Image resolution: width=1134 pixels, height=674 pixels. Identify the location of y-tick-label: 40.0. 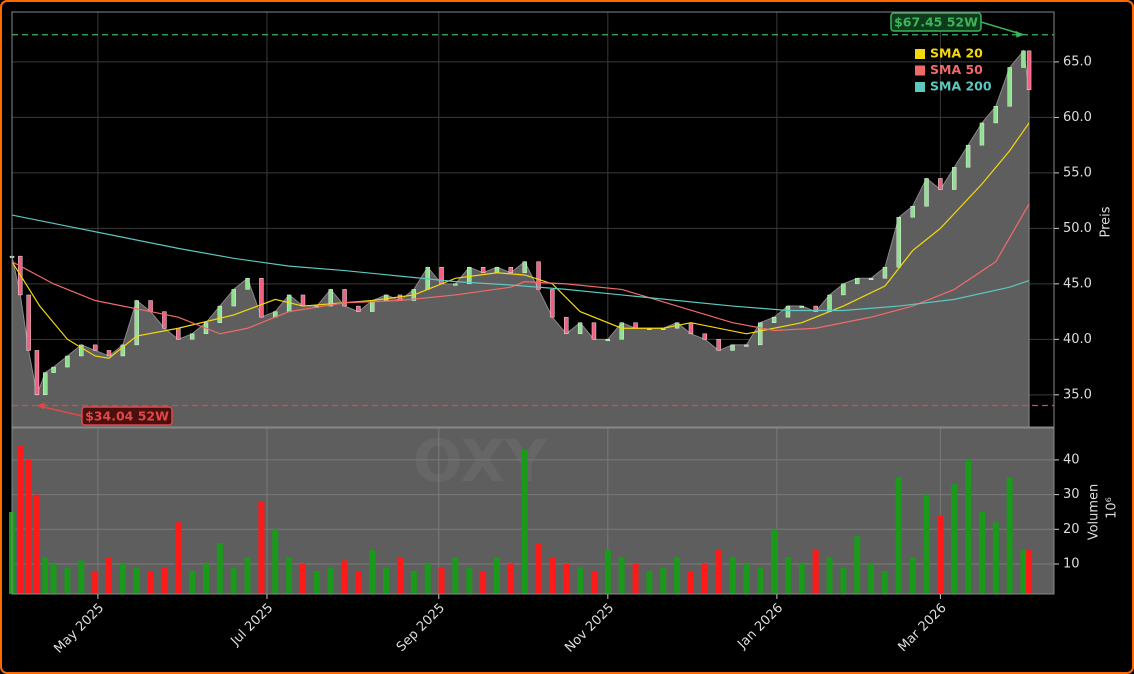
(1077, 339).